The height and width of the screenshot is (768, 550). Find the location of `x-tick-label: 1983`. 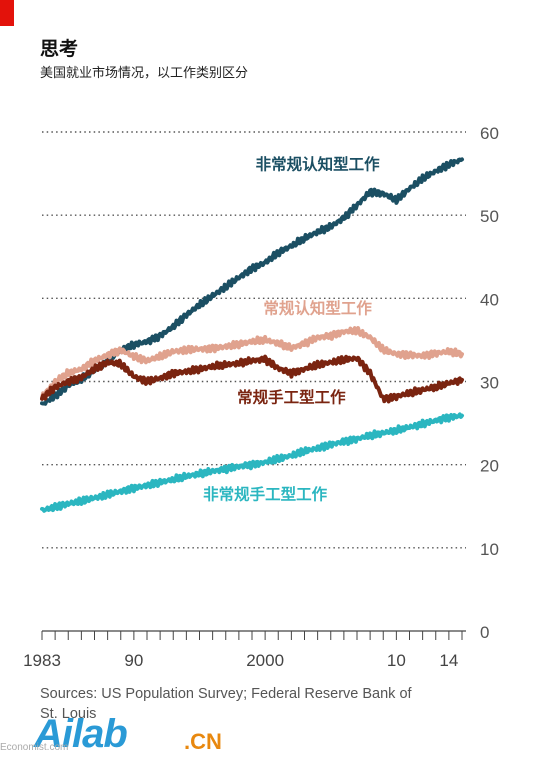

x-tick-label: 1983 is located at coordinates (42, 660).